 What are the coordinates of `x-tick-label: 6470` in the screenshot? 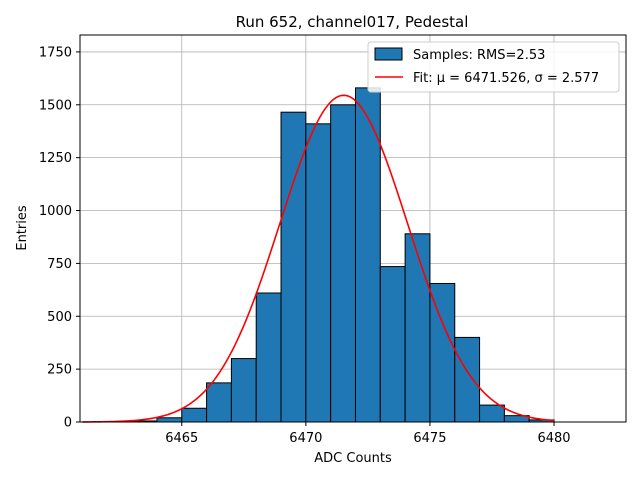 It's located at (305, 438).